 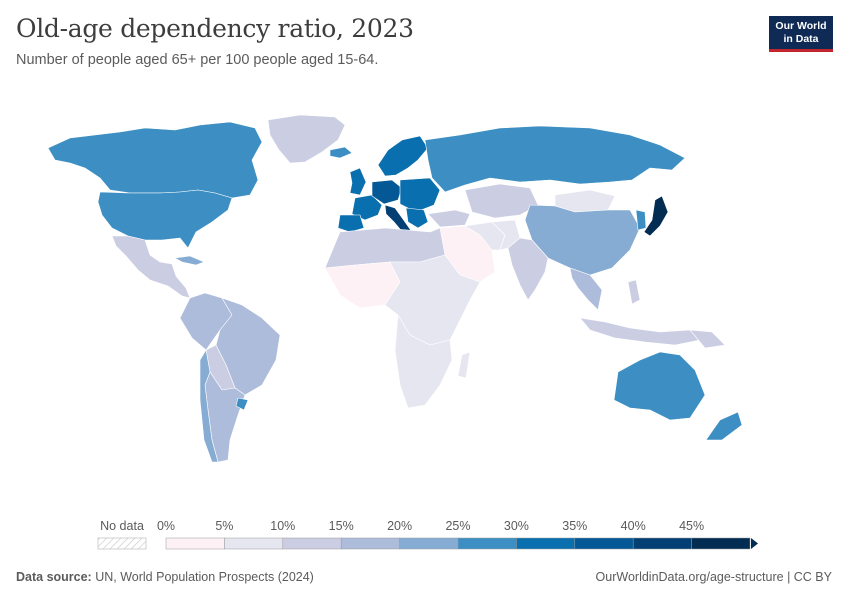 What do you see at coordinates (215, 28) in the screenshot?
I see `chart-title: Old-age dependency ratio, 2023` at bounding box center [215, 28].